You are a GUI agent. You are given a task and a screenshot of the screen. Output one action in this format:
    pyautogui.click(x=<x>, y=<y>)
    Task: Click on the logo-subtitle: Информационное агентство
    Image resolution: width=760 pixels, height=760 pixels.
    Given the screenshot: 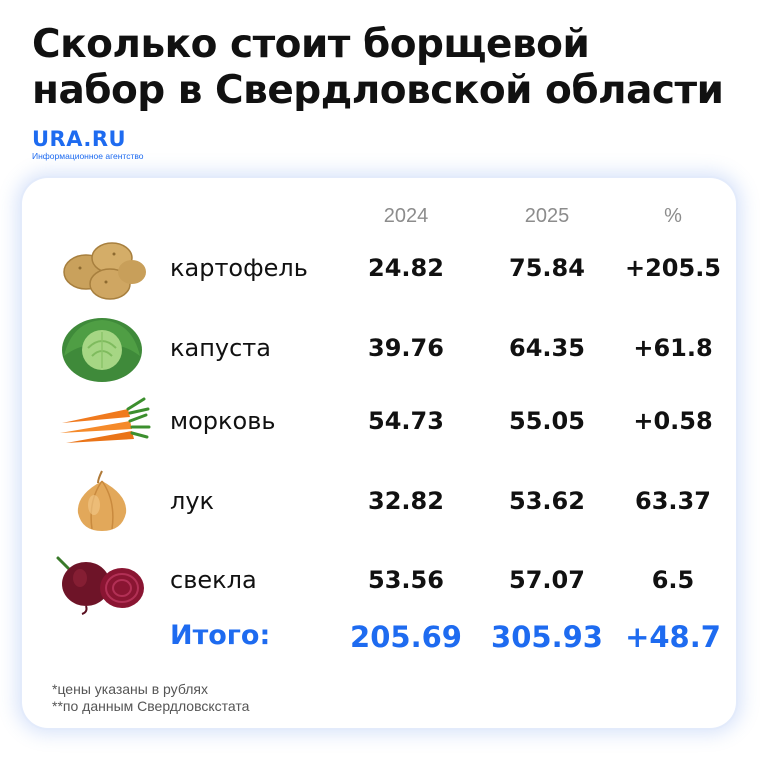 What is the action you would take?
    pyautogui.click(x=88, y=156)
    